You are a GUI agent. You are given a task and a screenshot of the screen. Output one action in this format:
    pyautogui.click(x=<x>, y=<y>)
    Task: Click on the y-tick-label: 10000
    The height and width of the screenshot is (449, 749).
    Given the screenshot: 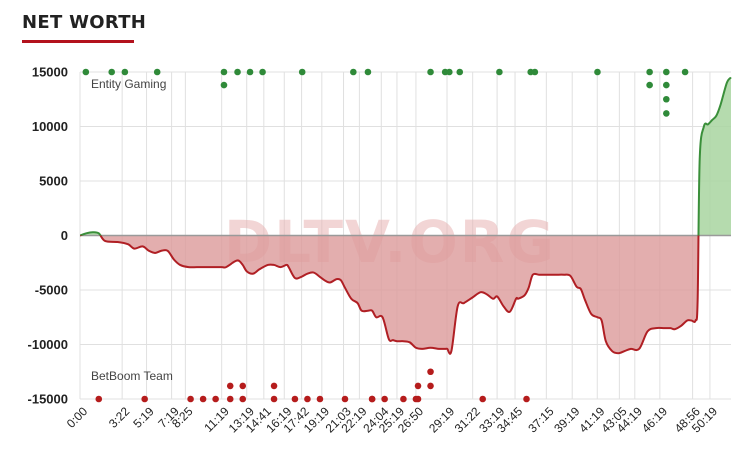 What is the action you would take?
    pyautogui.click(x=50, y=126)
    